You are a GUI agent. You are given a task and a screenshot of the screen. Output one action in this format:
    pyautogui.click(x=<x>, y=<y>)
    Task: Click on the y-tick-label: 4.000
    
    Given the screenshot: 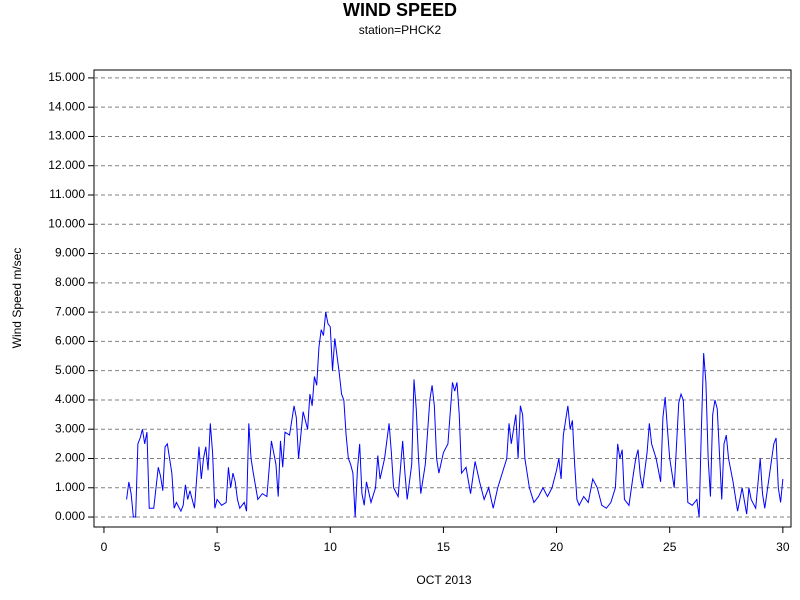 What is the action you would take?
    pyautogui.click(x=70, y=399)
    